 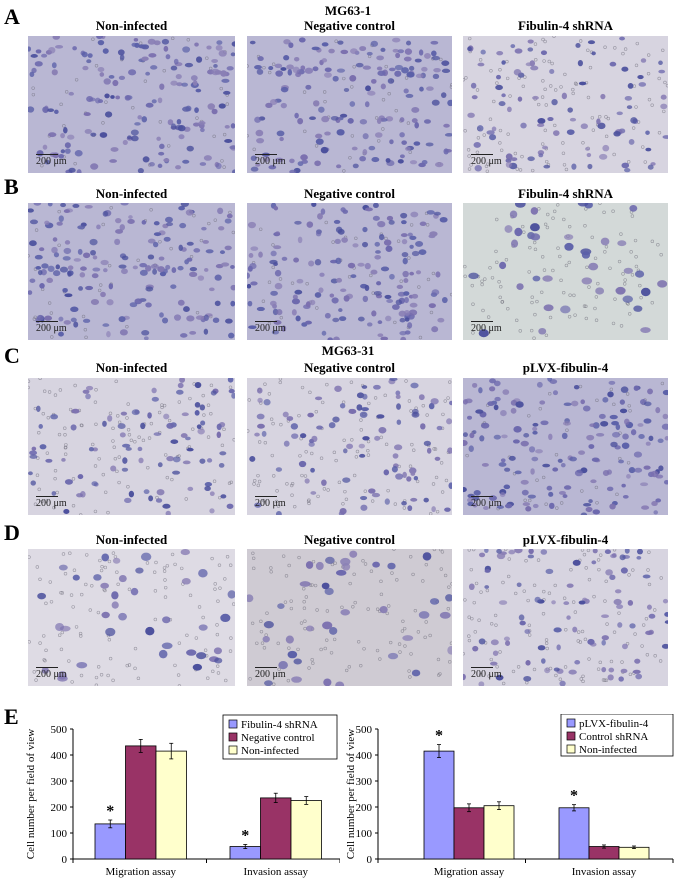 What do you see at coordinates (364, 782) in the screenshot?
I see `y-tick-label: 300` at bounding box center [364, 782].